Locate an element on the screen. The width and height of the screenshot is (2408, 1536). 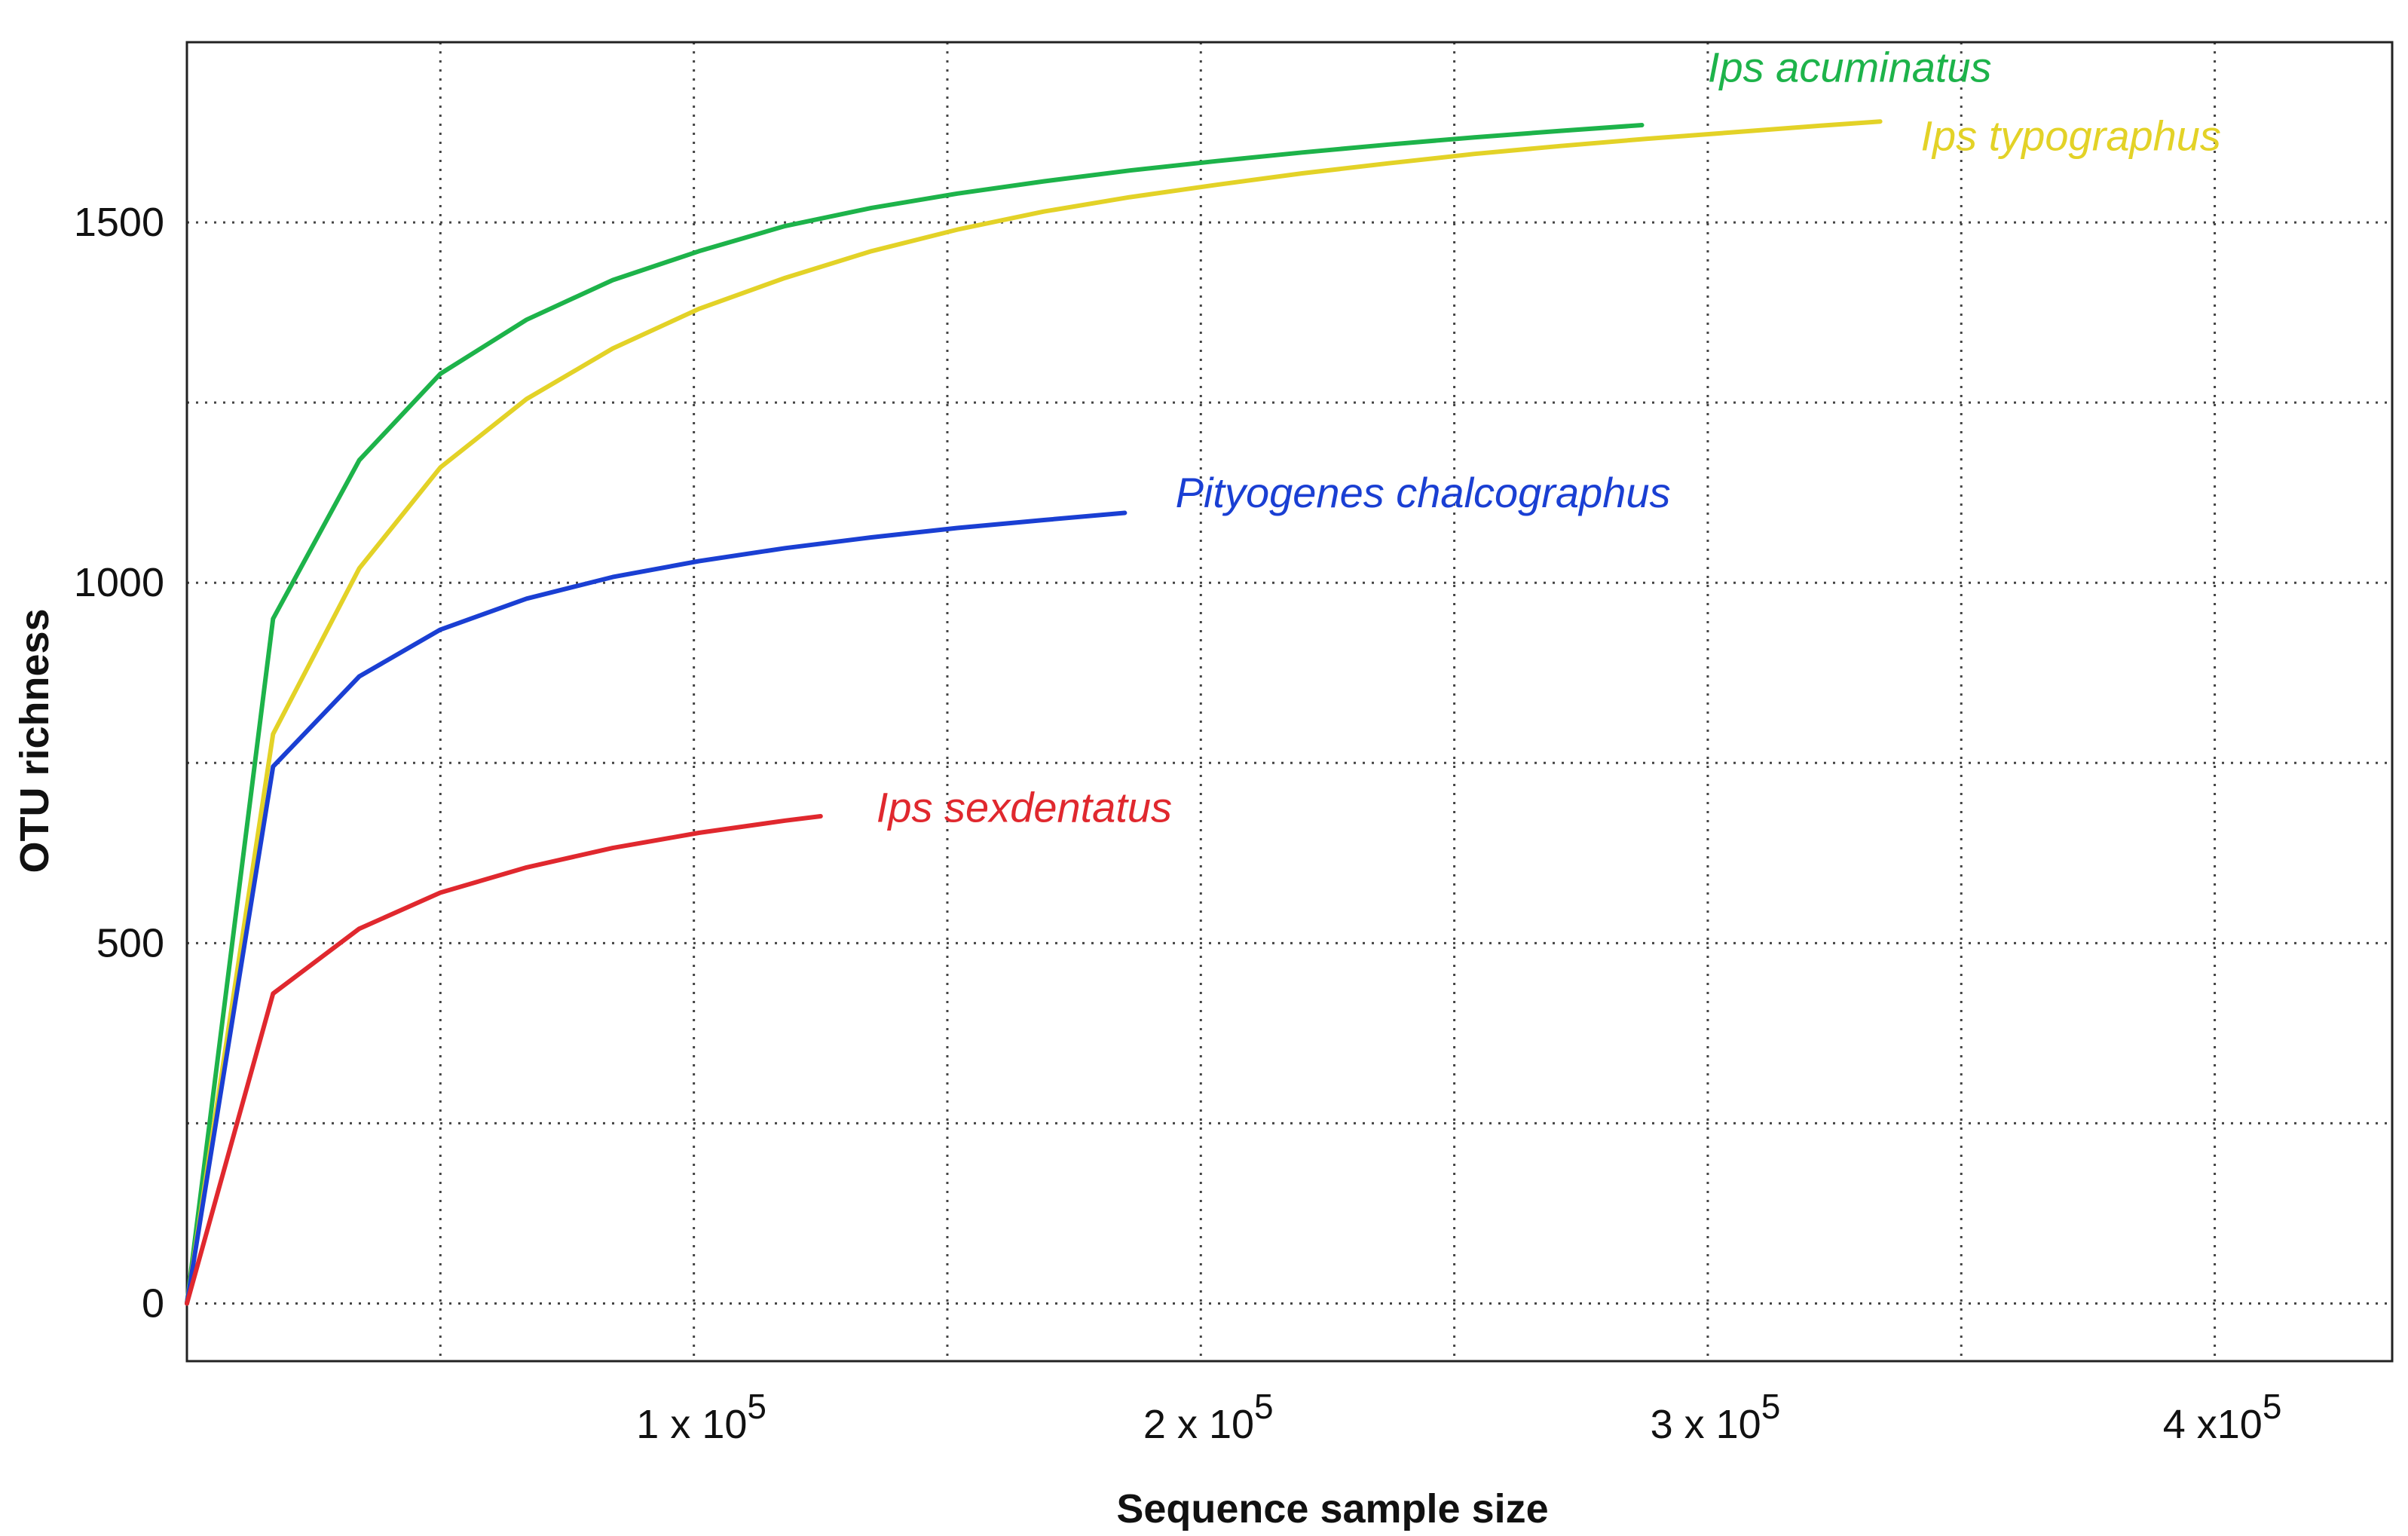
y-tick-label: 0 is located at coordinates (153, 1303).